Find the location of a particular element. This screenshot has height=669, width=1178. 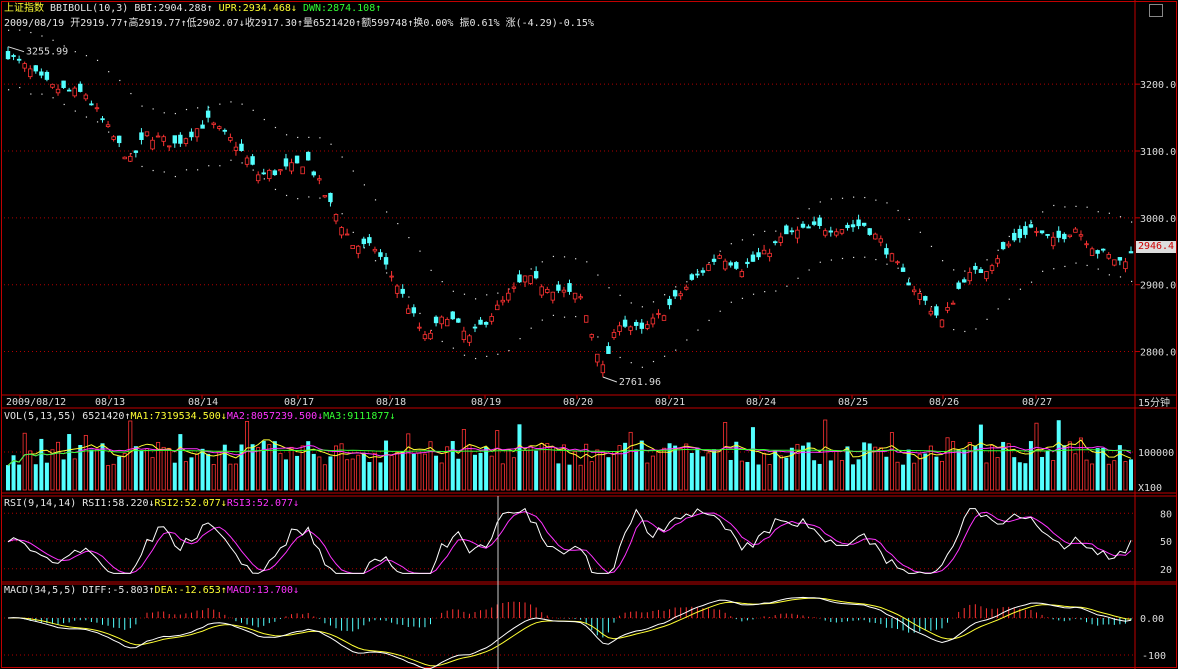

quote-amplitude: 振0.61% is located at coordinates (479, 23).